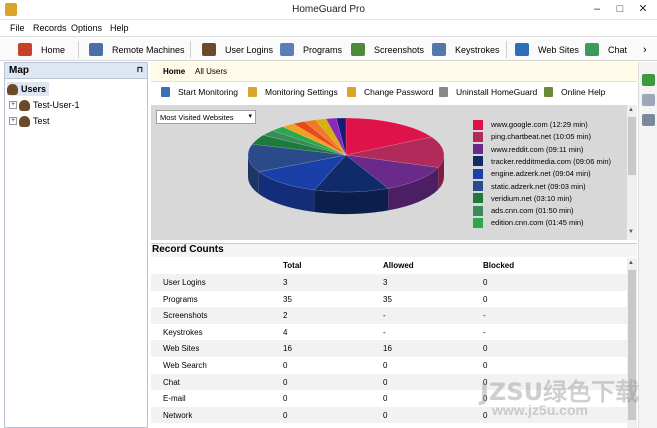  Describe the element at coordinates (44, 105) in the screenshot. I see `tree-node-test-user-1: + Test-User-1` at that location.